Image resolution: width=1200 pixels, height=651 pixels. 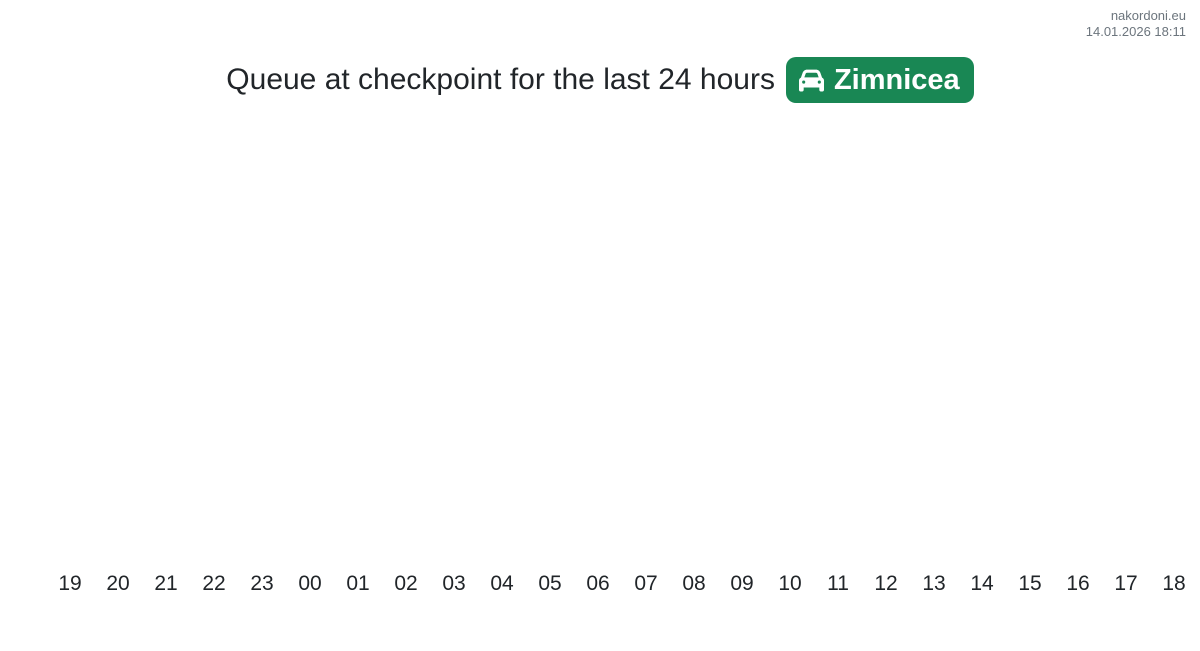 I want to click on x-tick: 16, so click(x=1078, y=583).